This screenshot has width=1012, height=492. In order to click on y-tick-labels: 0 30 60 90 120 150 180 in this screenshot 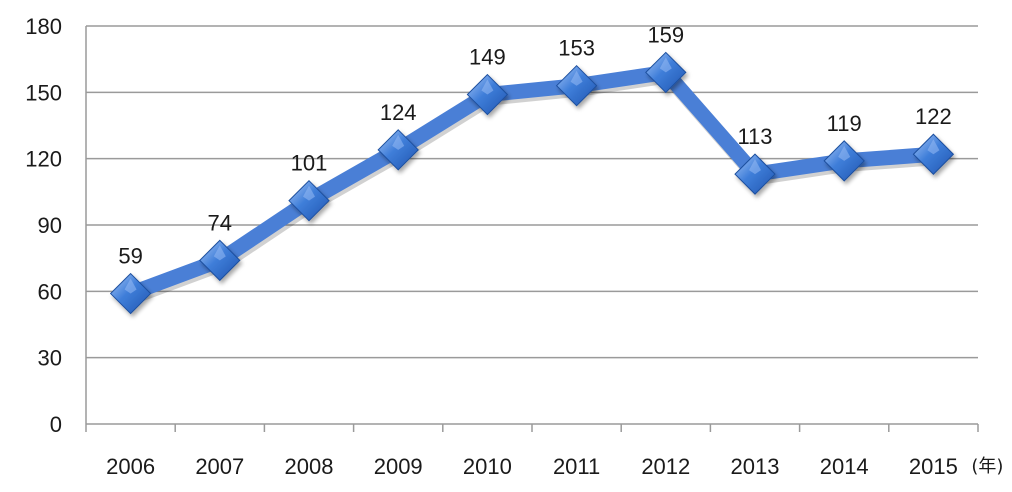, I will do `click(43, 225)`.